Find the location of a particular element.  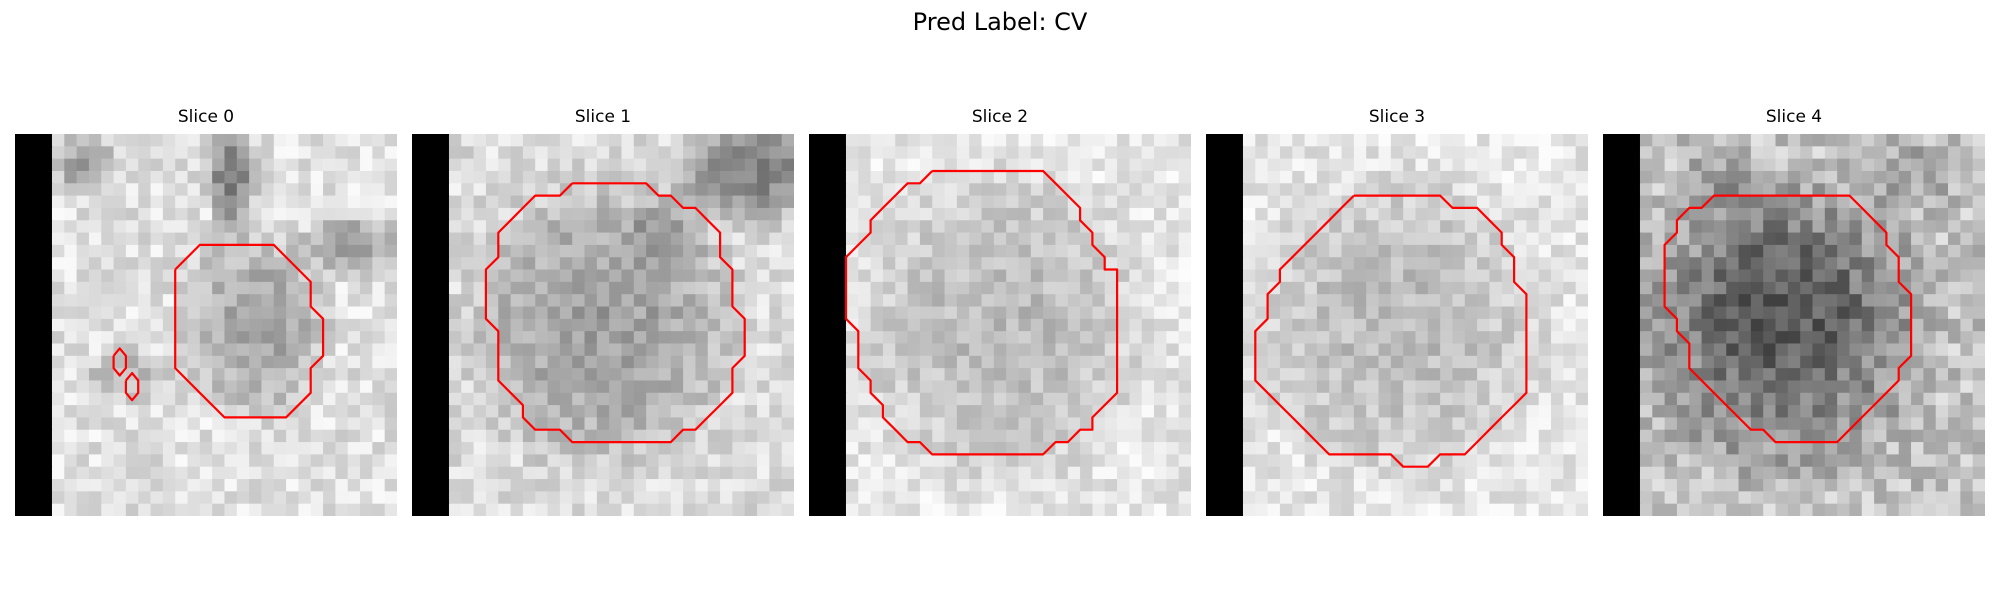

figure-title: Pred Label: CV is located at coordinates (1000, 22).